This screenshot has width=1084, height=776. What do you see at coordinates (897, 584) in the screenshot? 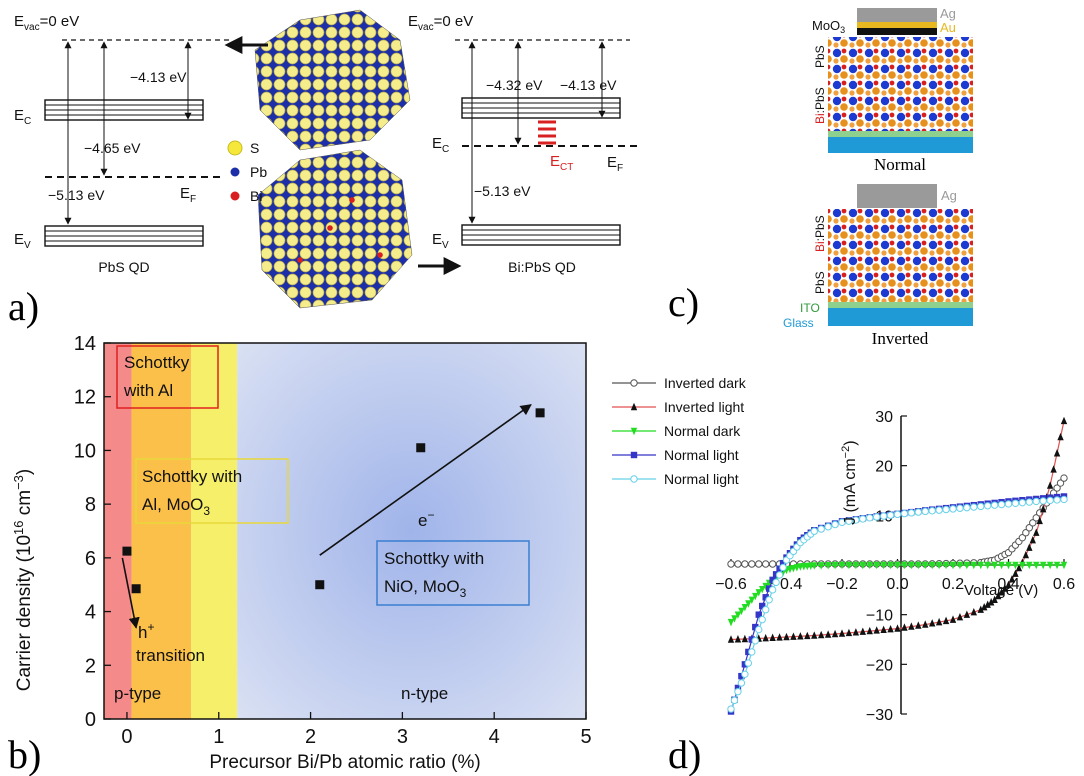
I see `d-xtick-label: 0.0` at bounding box center [897, 584].